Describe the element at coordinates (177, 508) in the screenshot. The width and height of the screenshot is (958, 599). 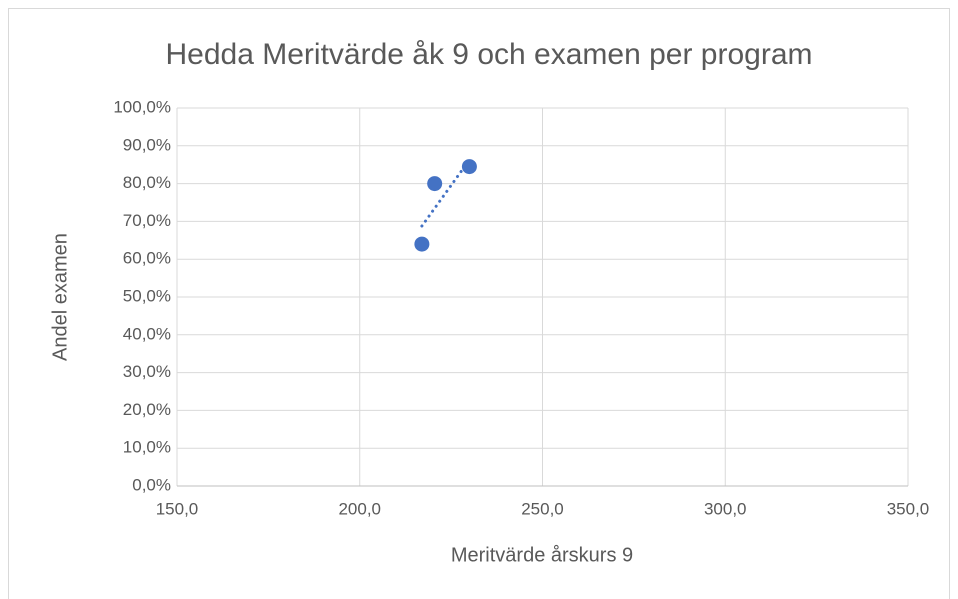
I see `x-tick-label: 150,0` at that location.